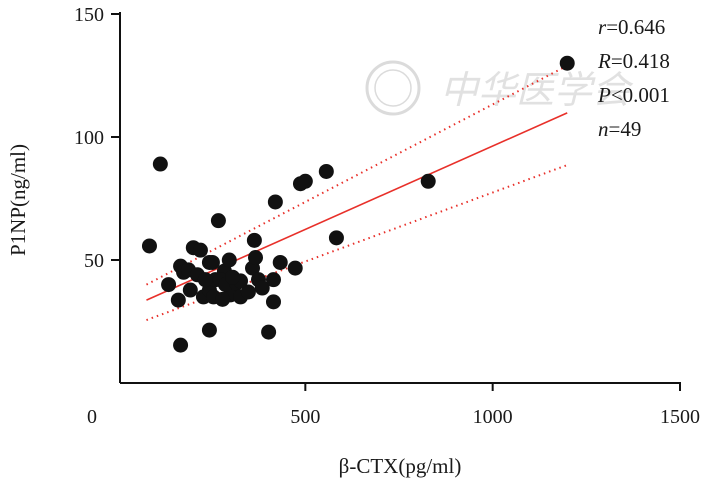 This screenshot has width=708, height=483. What do you see at coordinates (680, 417) in the screenshot?
I see `x-tick-label: 1500` at bounding box center [680, 417].